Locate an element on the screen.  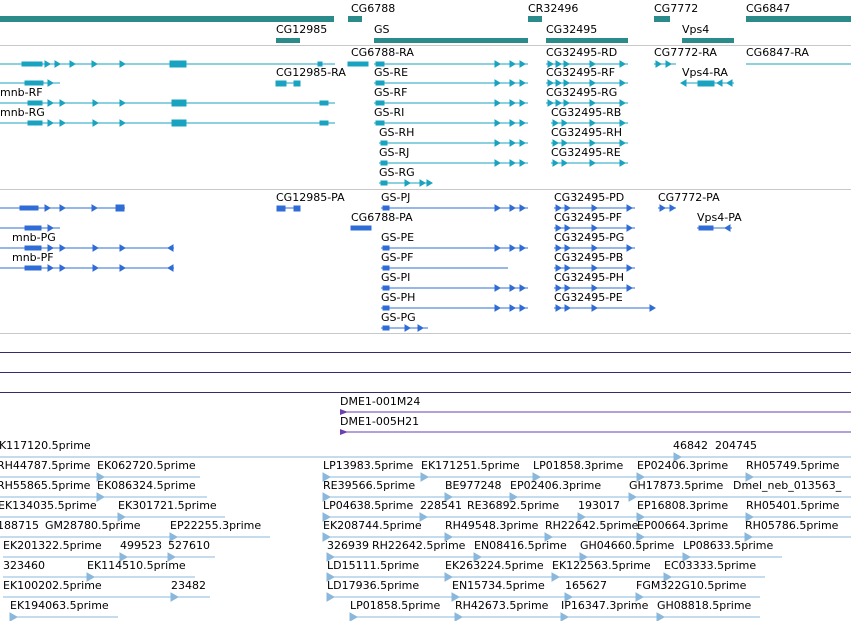
gene-bar-left is located at coordinates (167, 19).